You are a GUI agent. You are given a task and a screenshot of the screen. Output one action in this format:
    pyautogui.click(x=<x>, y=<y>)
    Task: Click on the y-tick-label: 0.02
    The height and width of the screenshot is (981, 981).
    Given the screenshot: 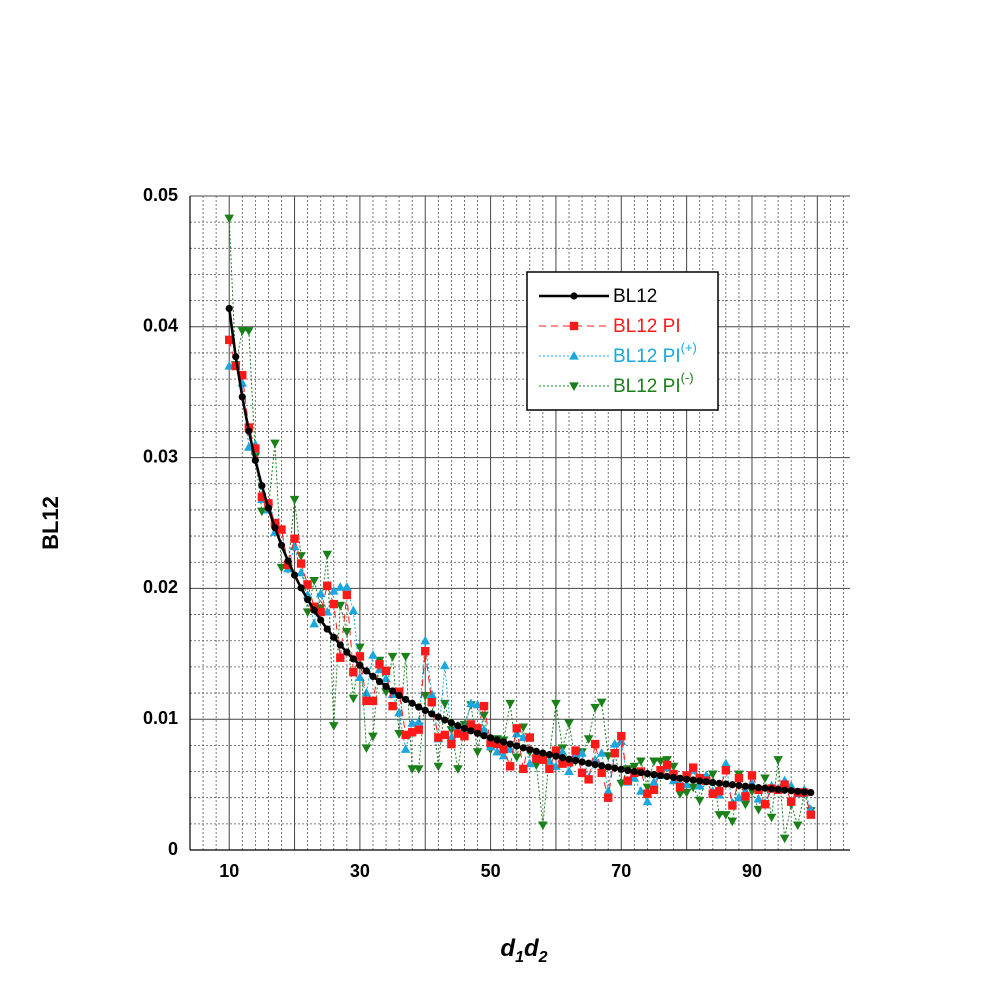 What is the action you would take?
    pyautogui.click(x=160, y=587)
    